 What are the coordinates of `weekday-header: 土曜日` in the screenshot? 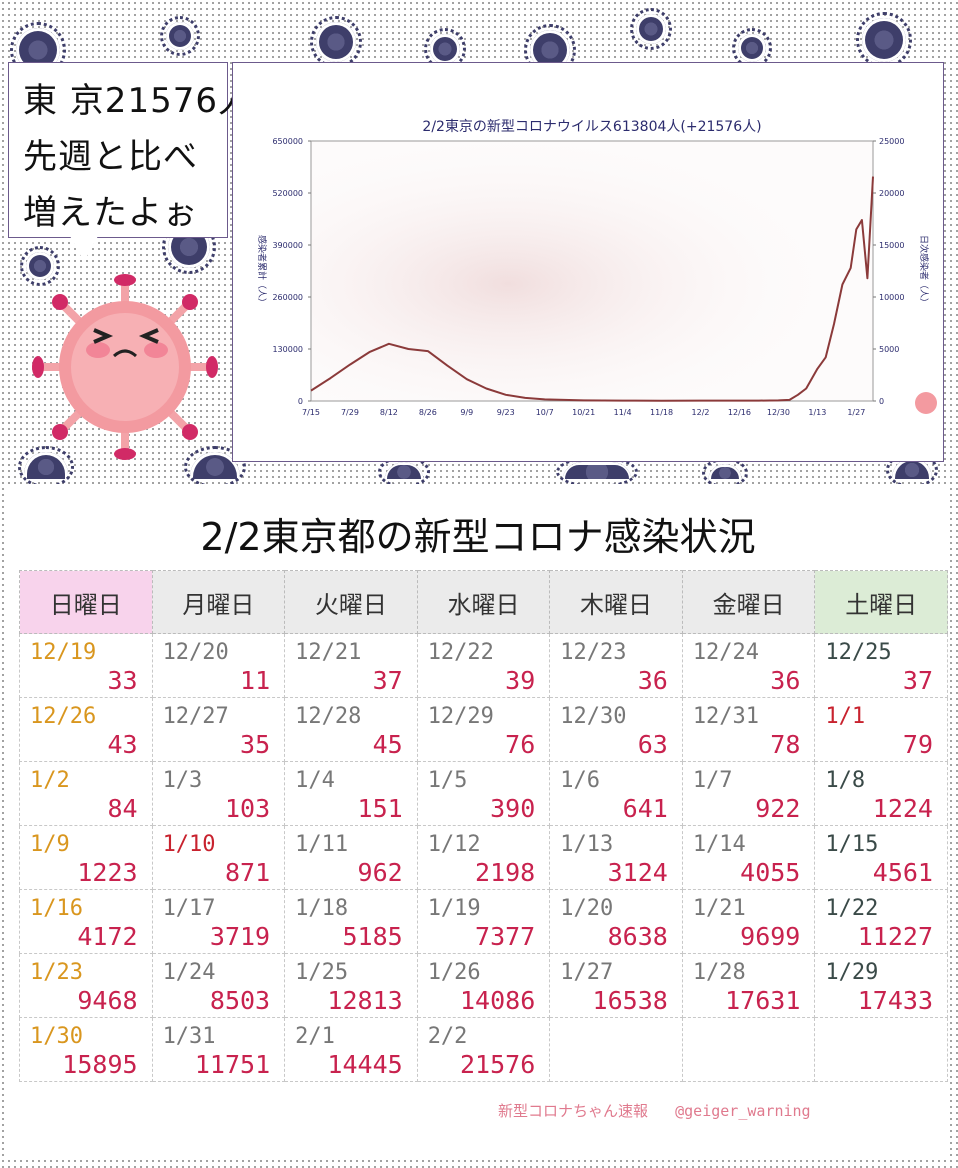 It's located at (881, 602).